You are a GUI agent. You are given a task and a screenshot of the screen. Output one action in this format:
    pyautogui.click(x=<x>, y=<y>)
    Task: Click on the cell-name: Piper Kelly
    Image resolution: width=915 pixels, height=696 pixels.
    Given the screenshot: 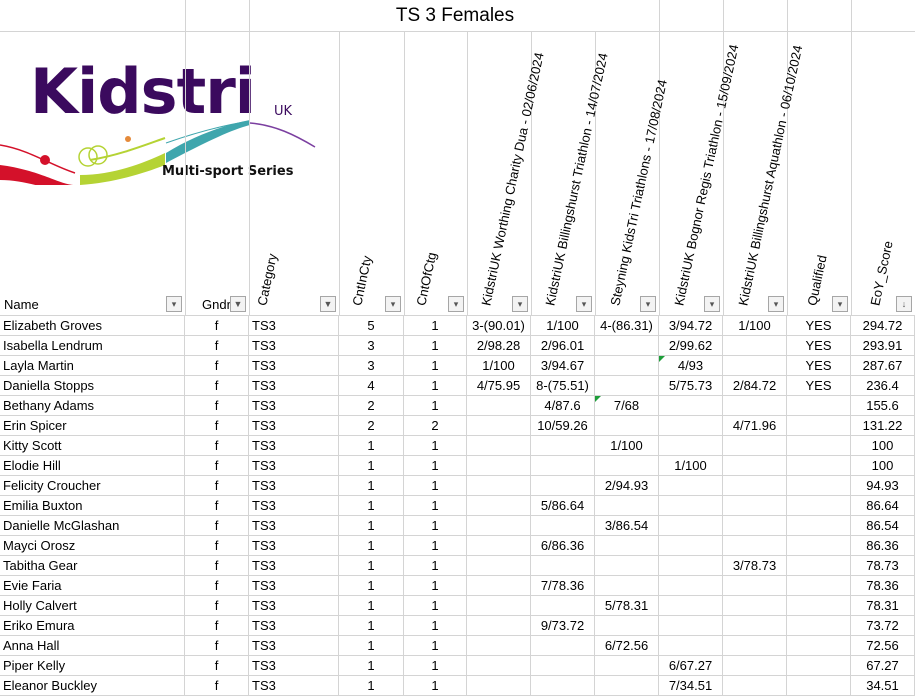 What is the action you would take?
    pyautogui.click(x=92, y=666)
    